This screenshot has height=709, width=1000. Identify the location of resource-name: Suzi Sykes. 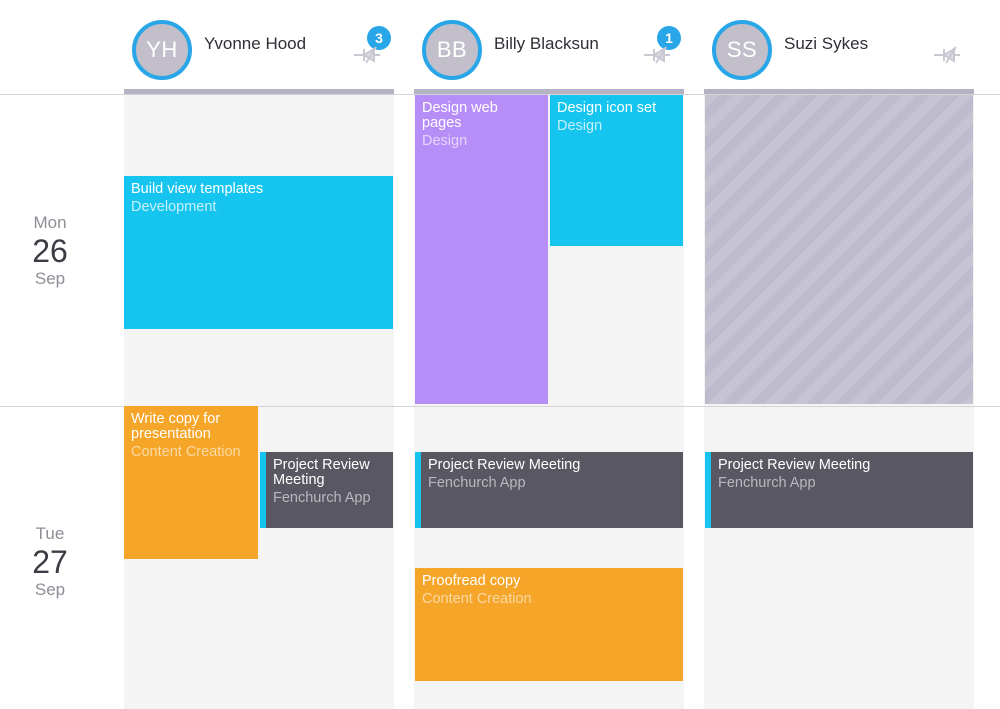
(826, 43).